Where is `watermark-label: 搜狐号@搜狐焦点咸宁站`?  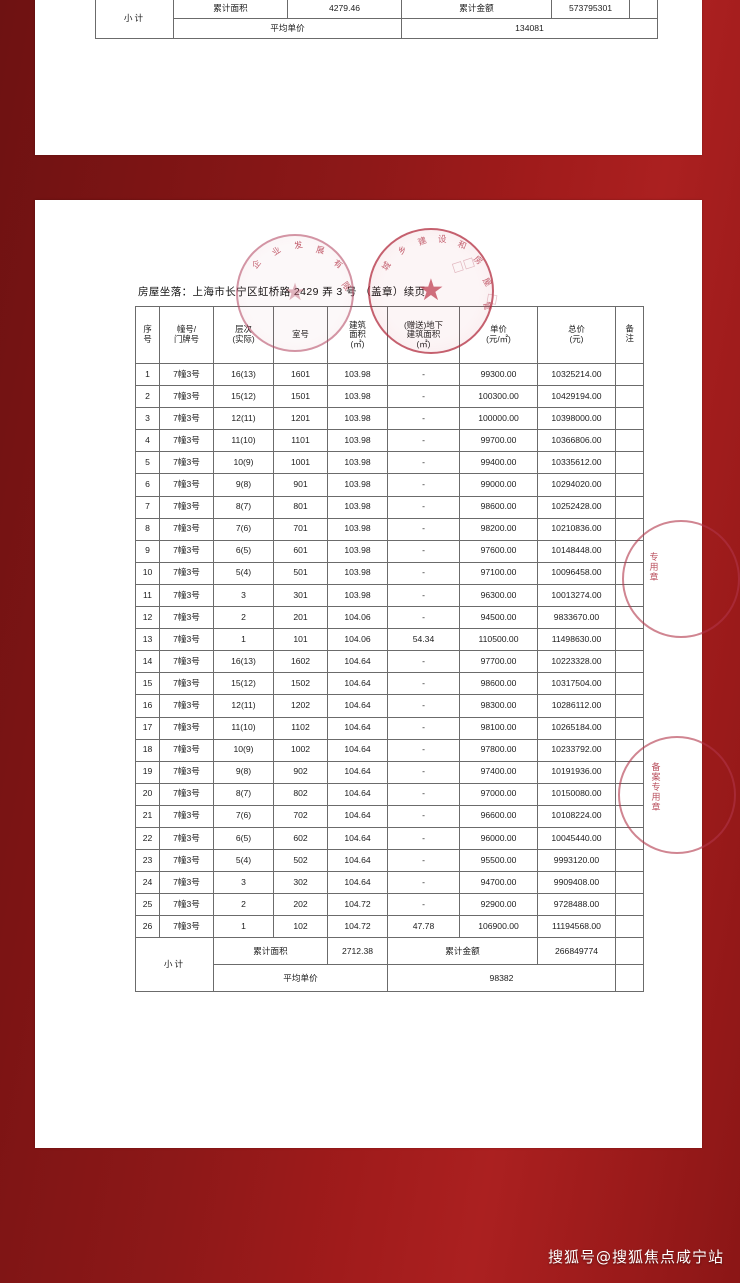 watermark-label: 搜狐号@搜狐焦点咸宁站 is located at coordinates (635, 1257).